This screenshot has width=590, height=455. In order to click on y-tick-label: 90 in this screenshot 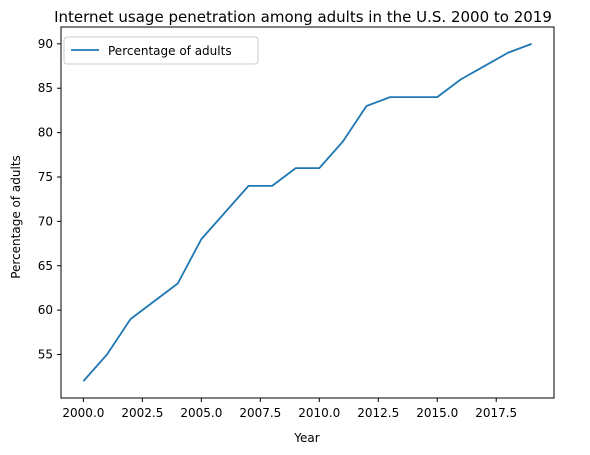, I will do `click(45, 44)`.